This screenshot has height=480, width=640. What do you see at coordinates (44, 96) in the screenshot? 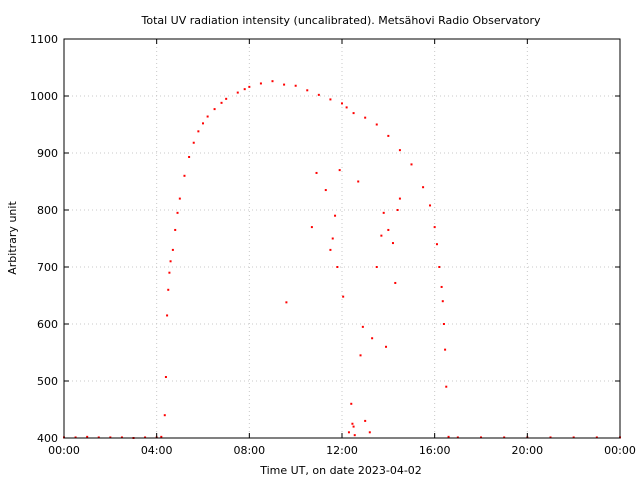
I see `y-tick-label: 1000` at bounding box center [44, 96].